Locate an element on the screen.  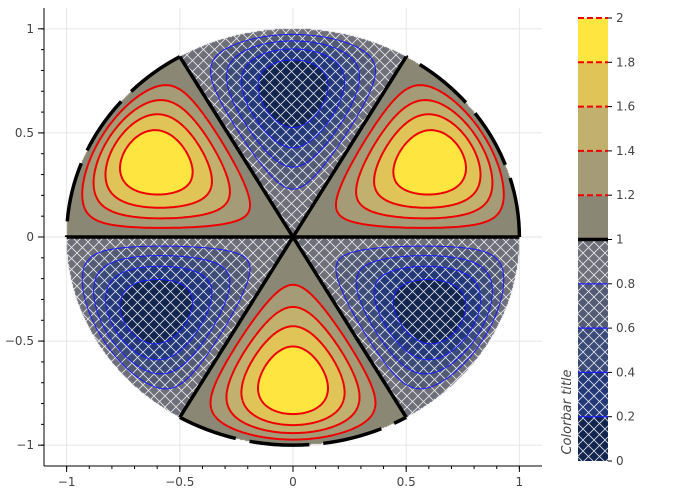
x-tick-label: 0.5 is located at coordinates (406, 482).